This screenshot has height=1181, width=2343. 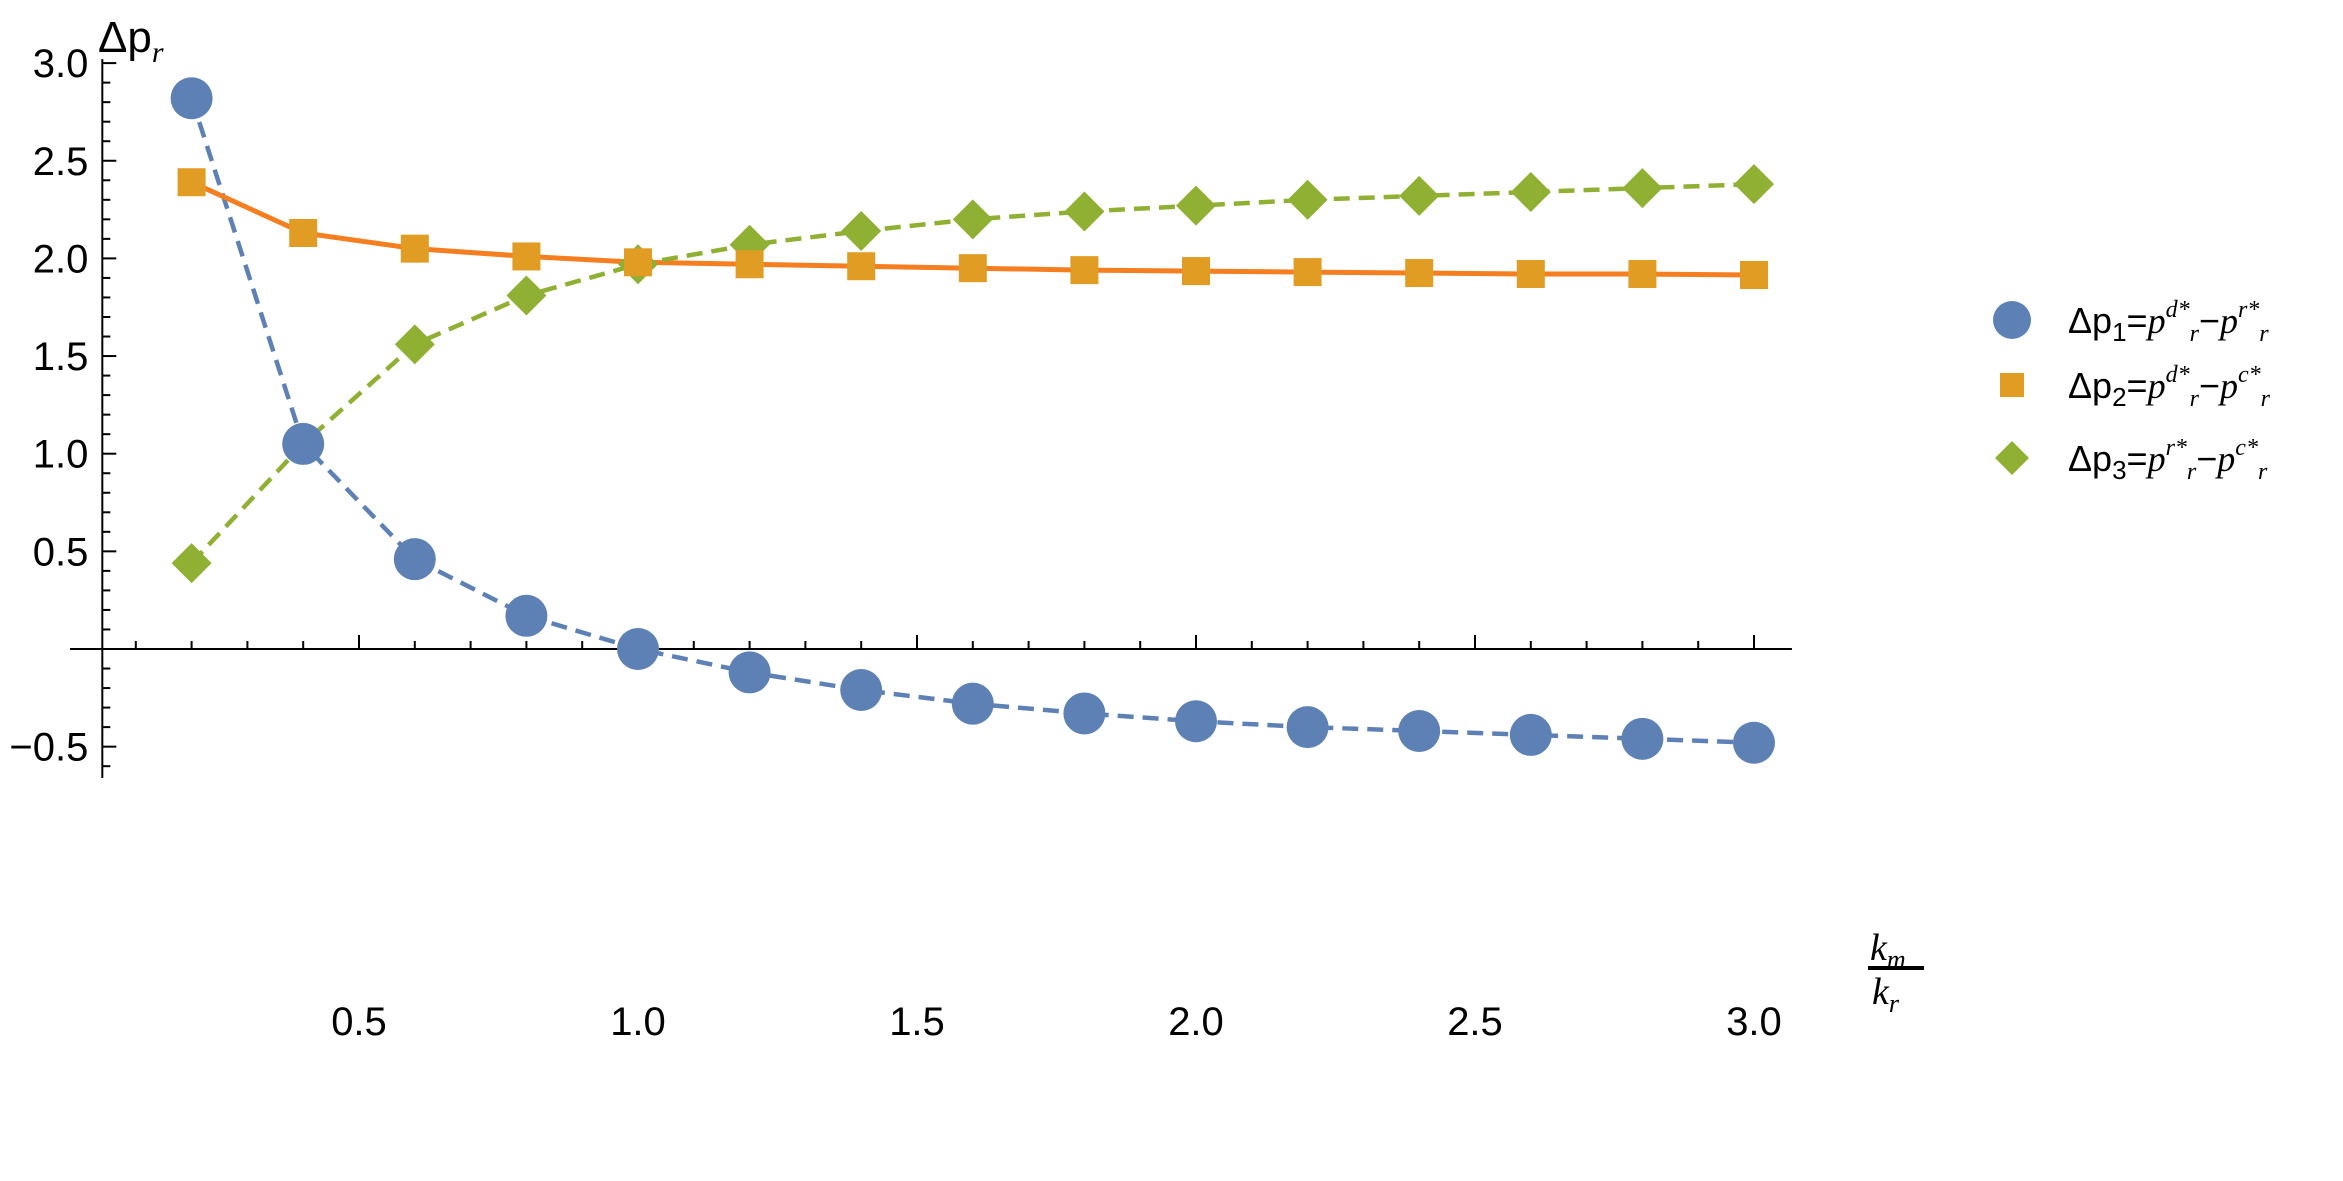 I want to click on y-tick-label: 1.0, so click(x=61, y=455).